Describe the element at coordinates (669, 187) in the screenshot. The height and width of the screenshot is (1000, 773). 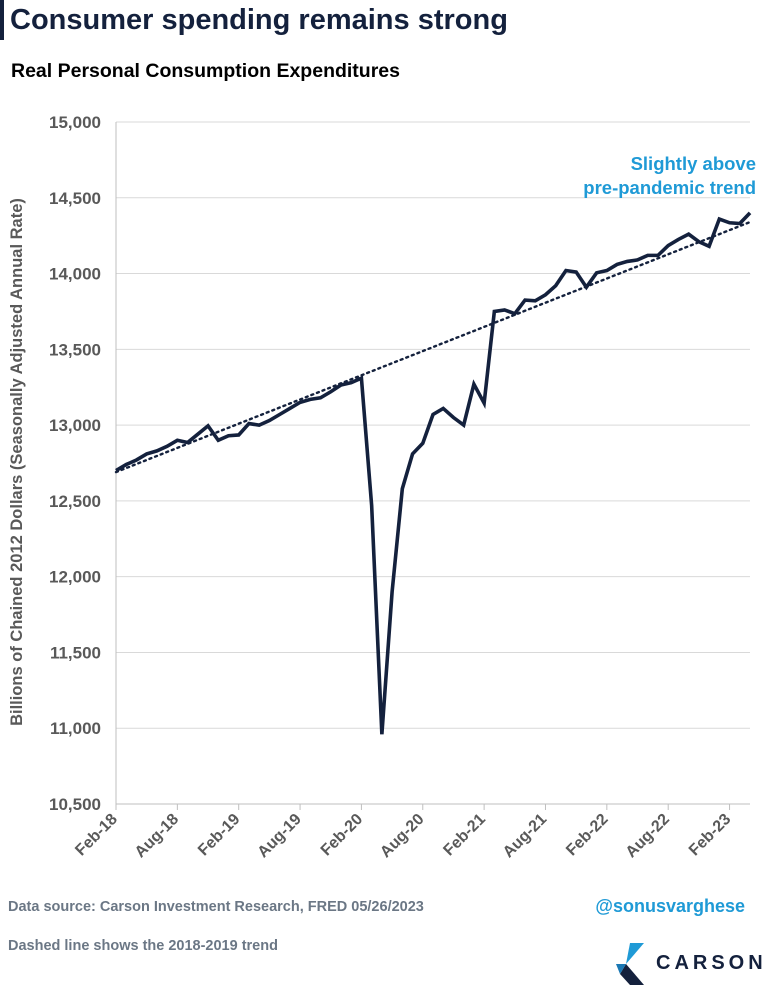
I see `annotation-text-line: pre-pandemic trend` at that location.